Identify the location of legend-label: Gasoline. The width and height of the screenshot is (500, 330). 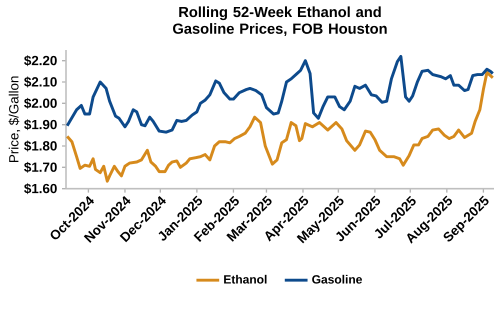
(337, 279).